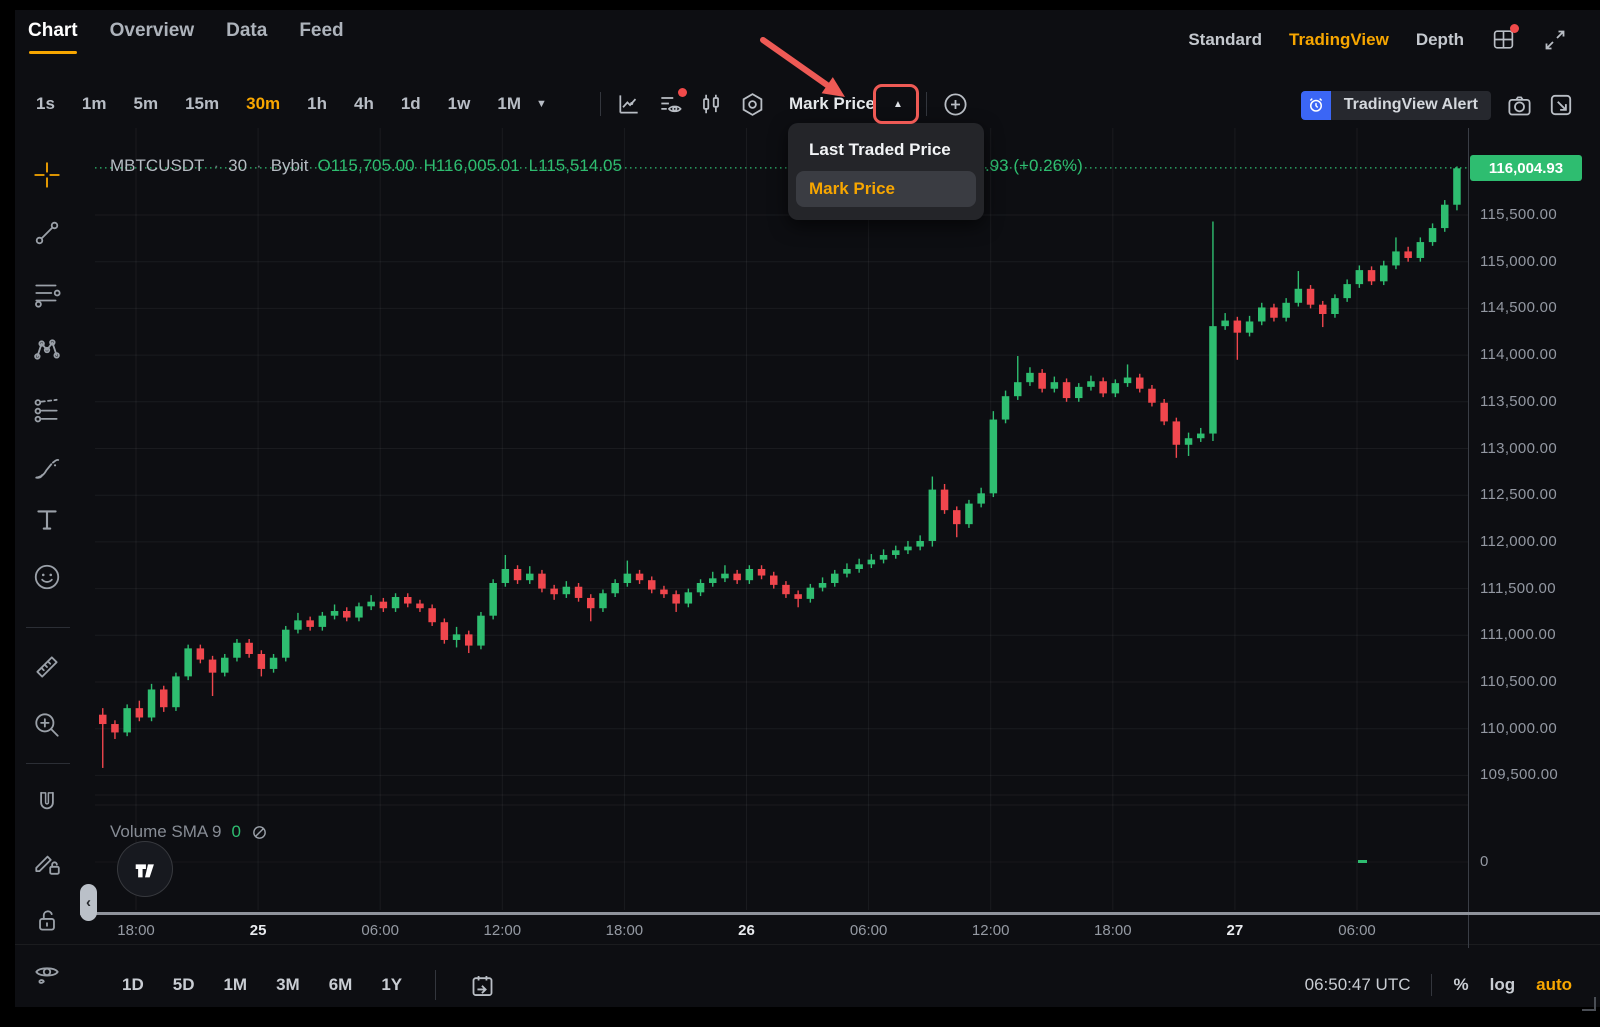 The image size is (1600, 1027). I want to click on tab-data: Data, so click(247, 30).